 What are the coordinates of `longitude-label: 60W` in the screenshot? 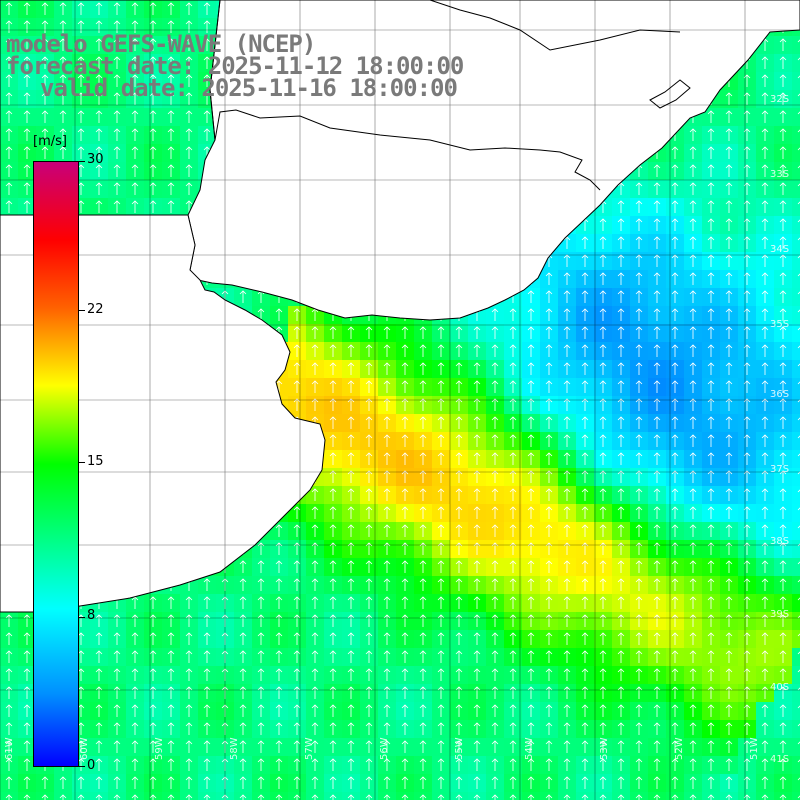 It's located at (84, 748).